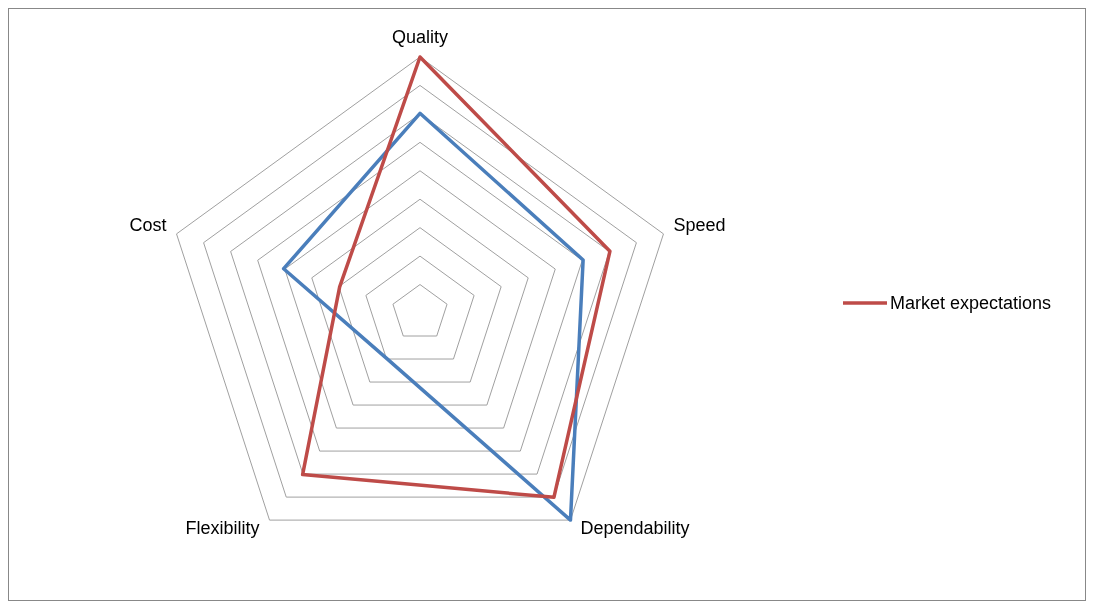 The width and height of the screenshot is (1094, 609). What do you see at coordinates (971, 303) in the screenshot?
I see `legend-label: Market expectations` at bounding box center [971, 303].